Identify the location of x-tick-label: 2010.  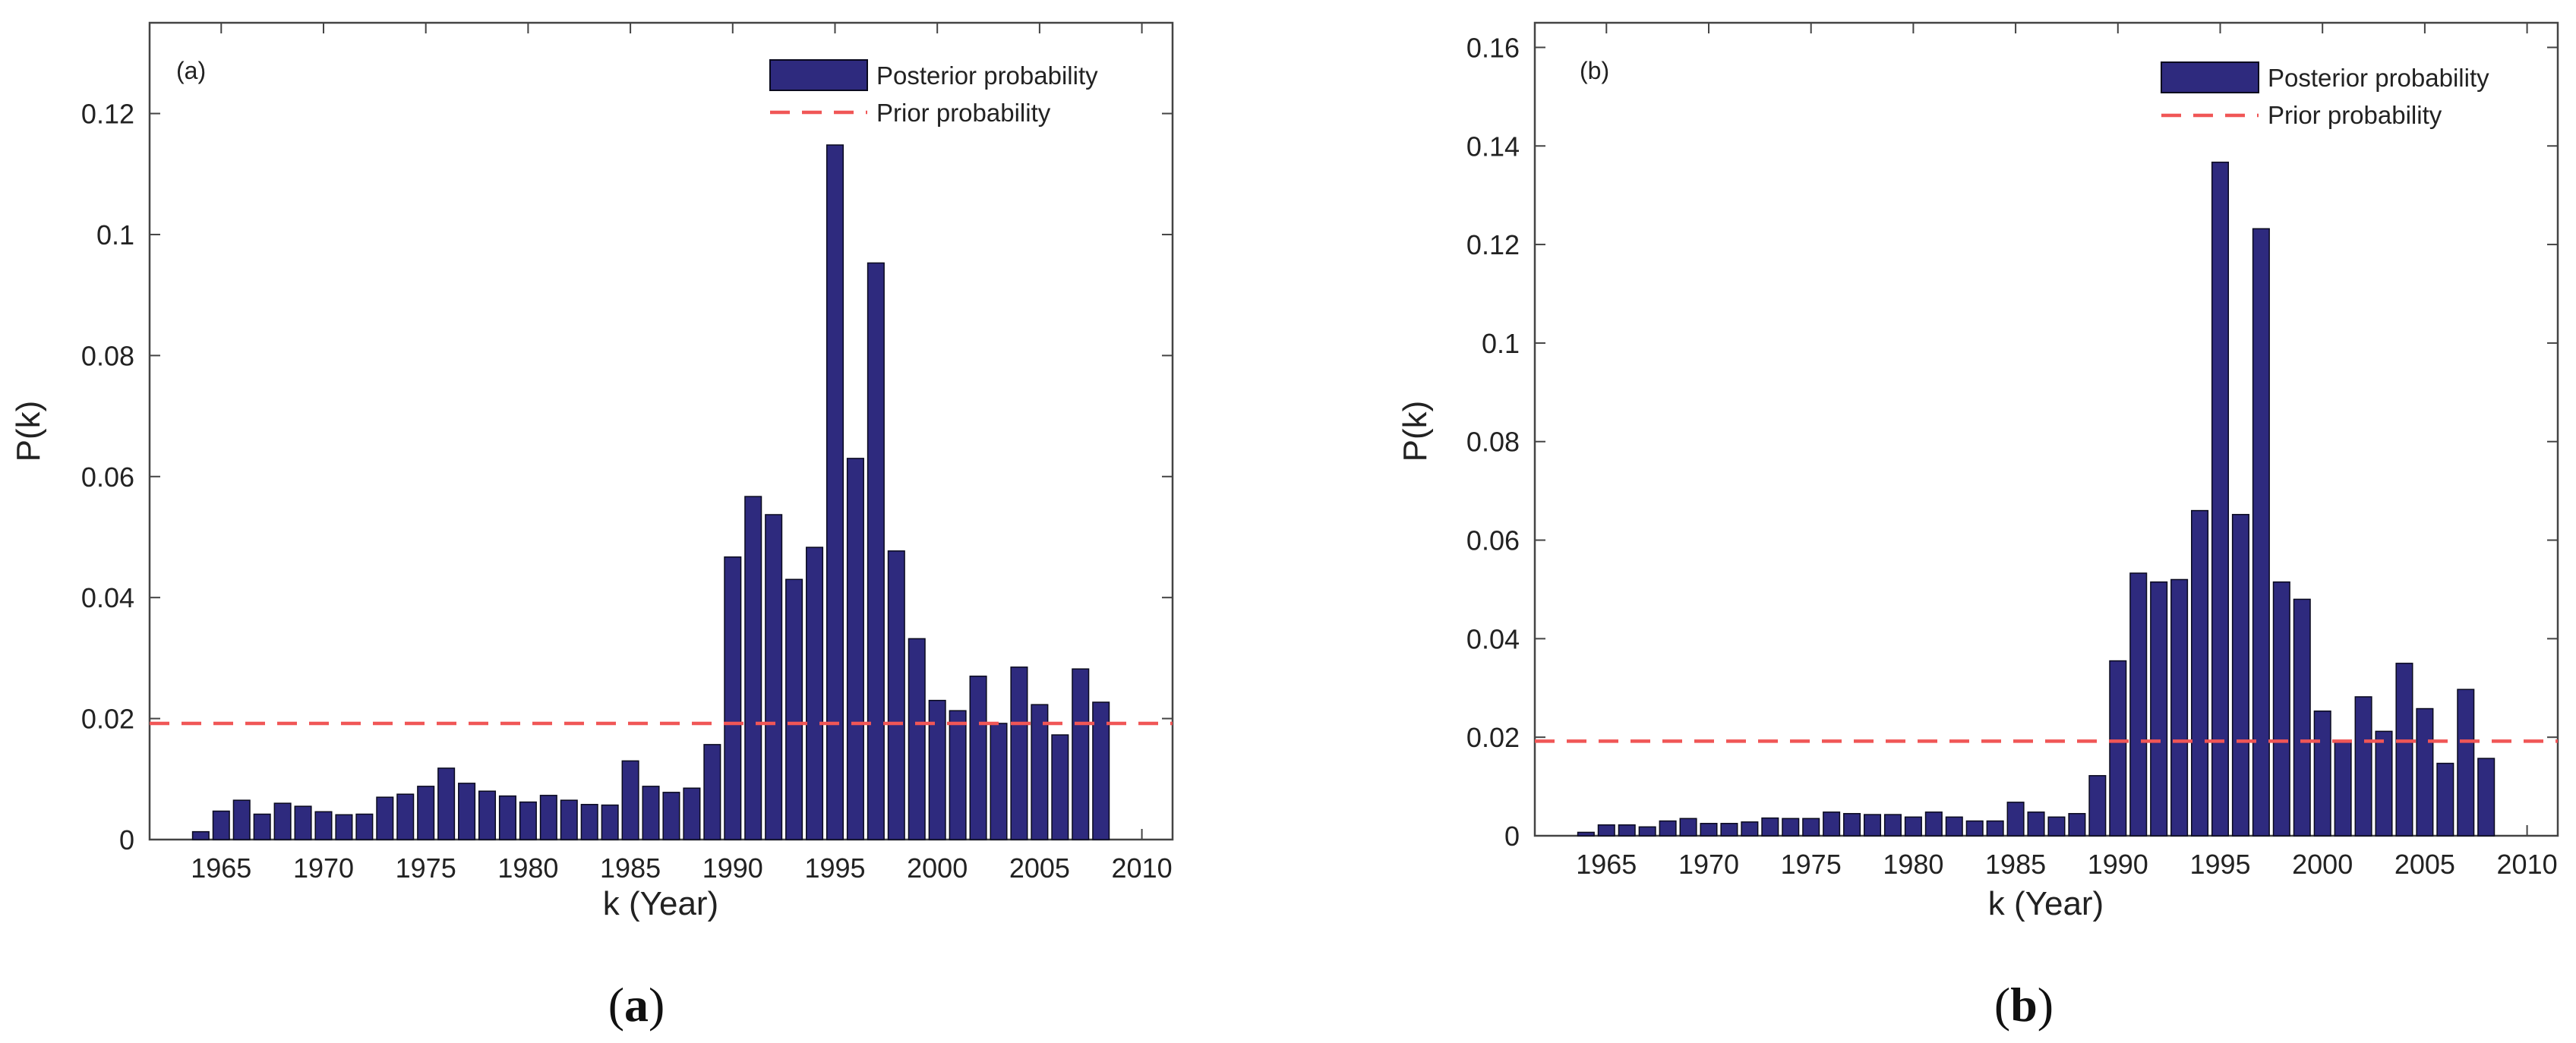
(2527, 864).